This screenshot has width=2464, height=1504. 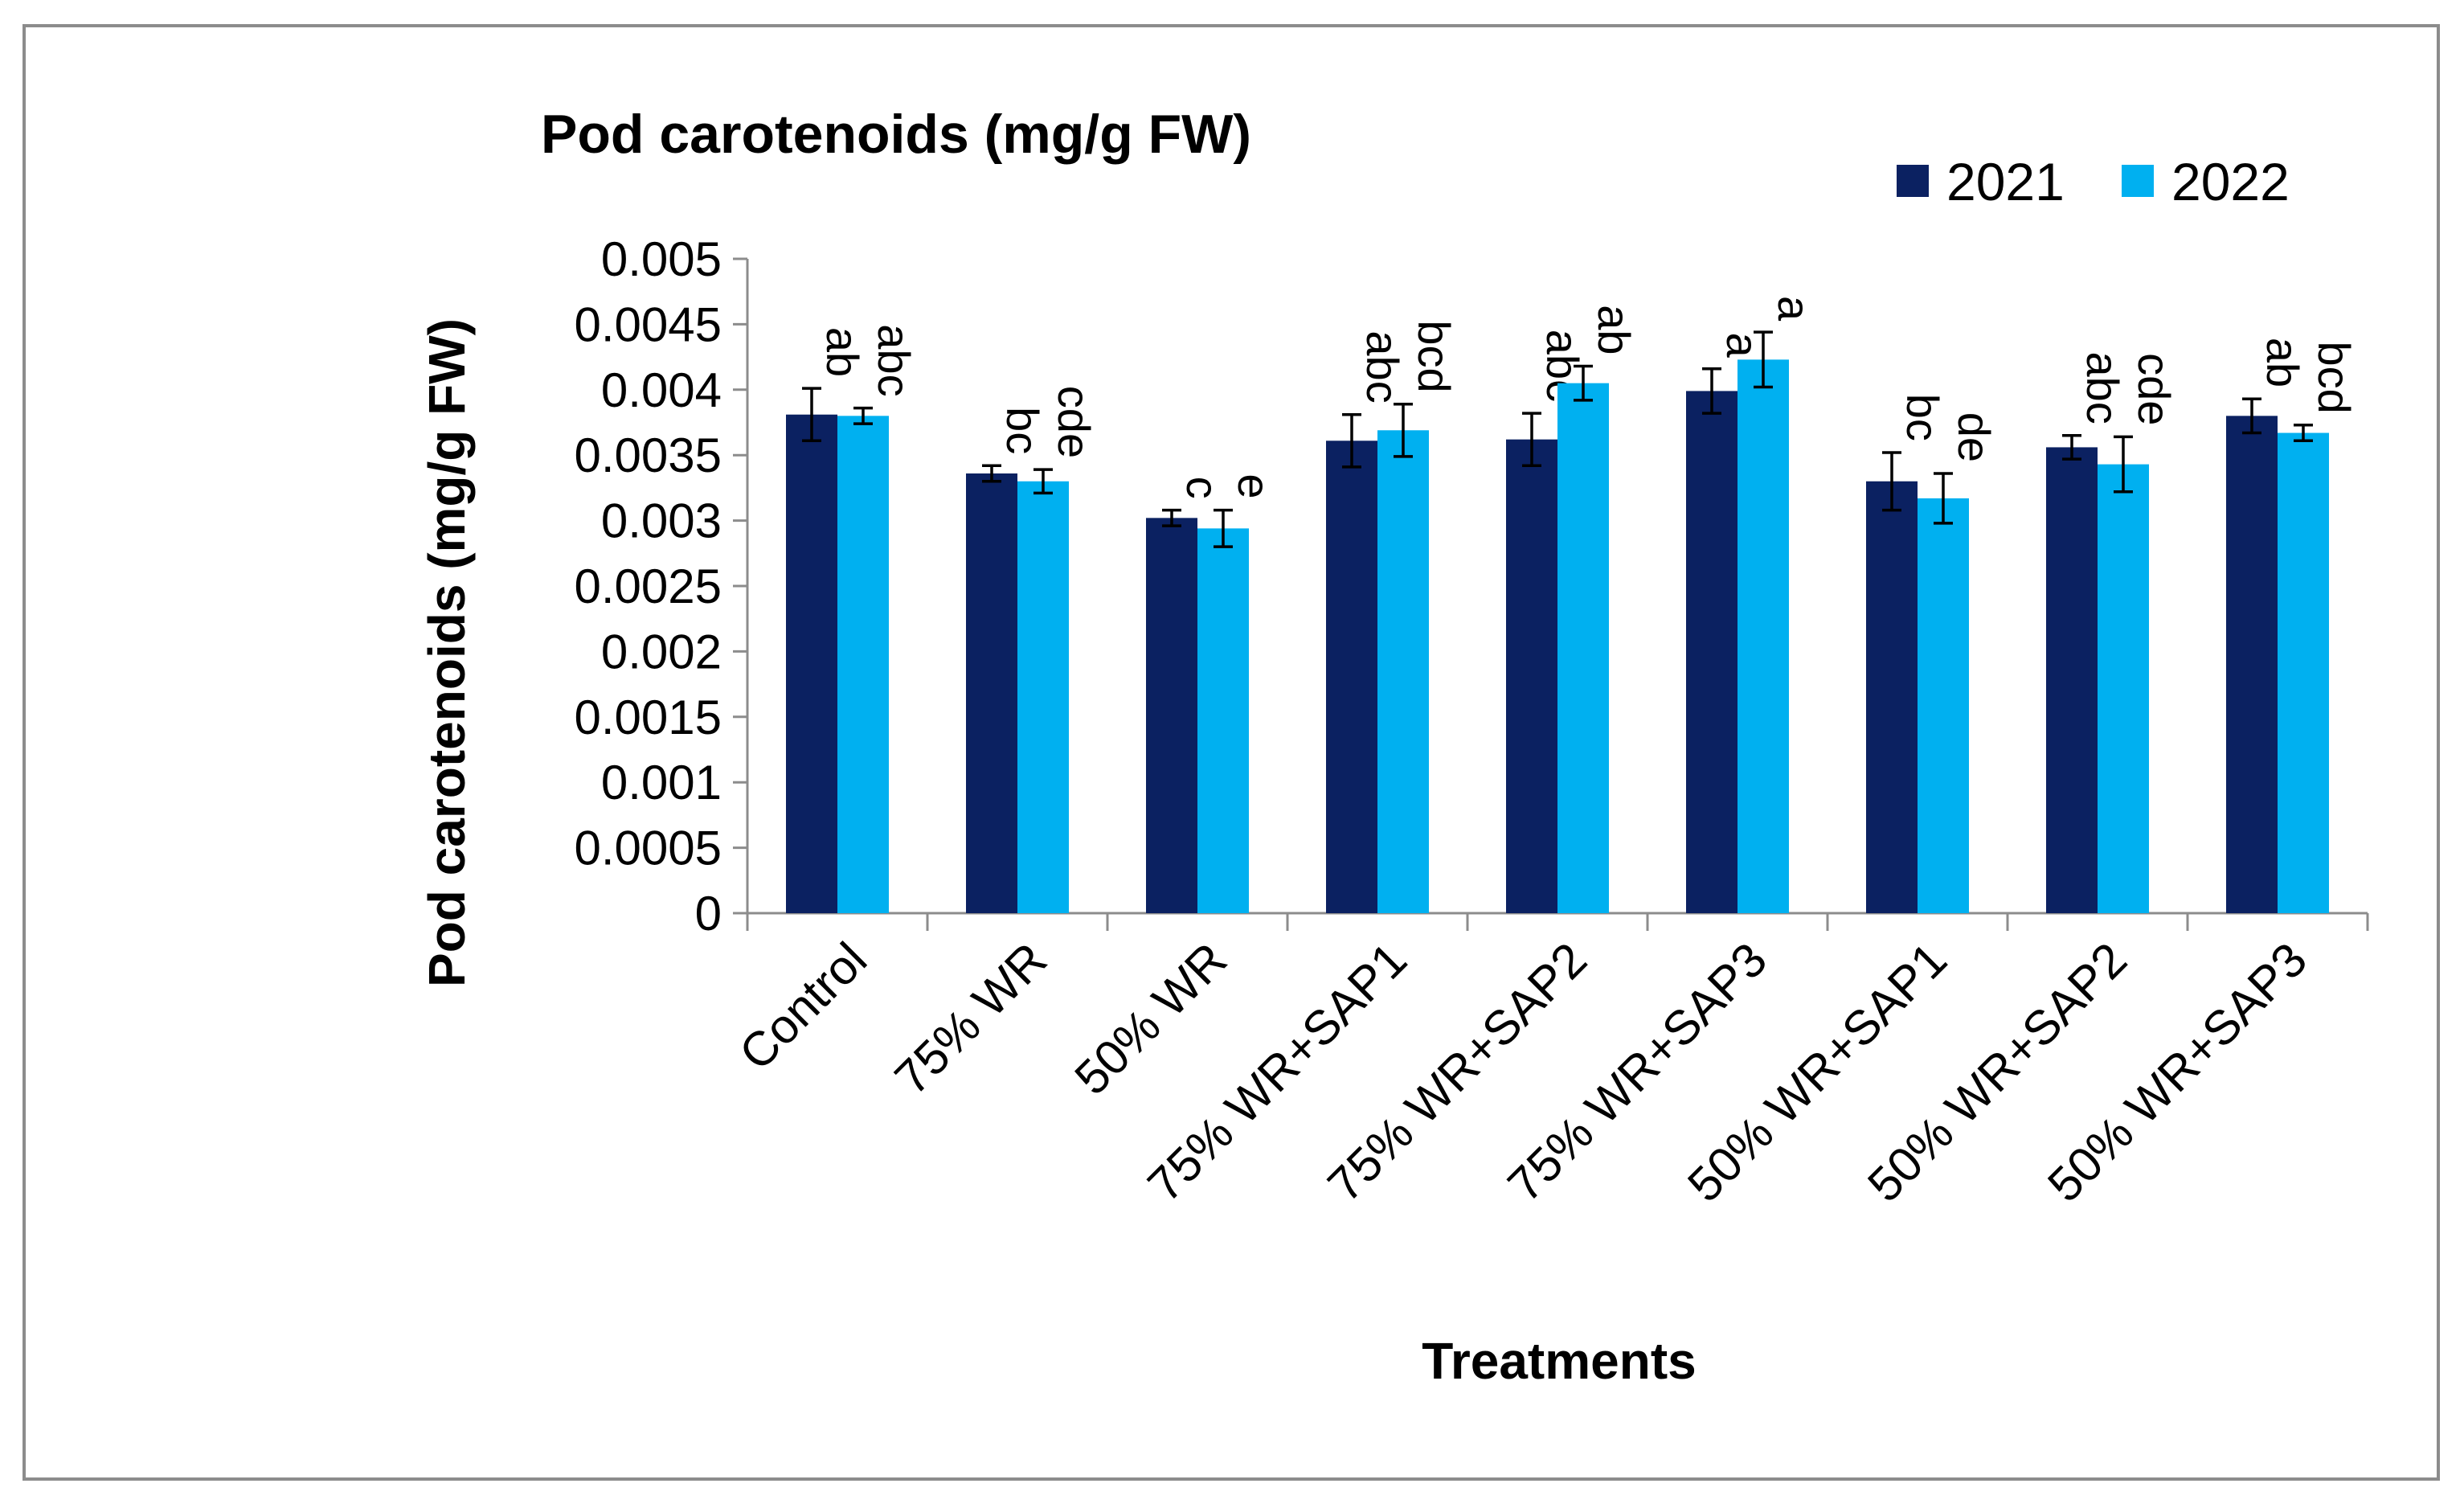 What do you see at coordinates (648, 717) in the screenshot?
I see `y-tick-label: 0.0015` at bounding box center [648, 717].